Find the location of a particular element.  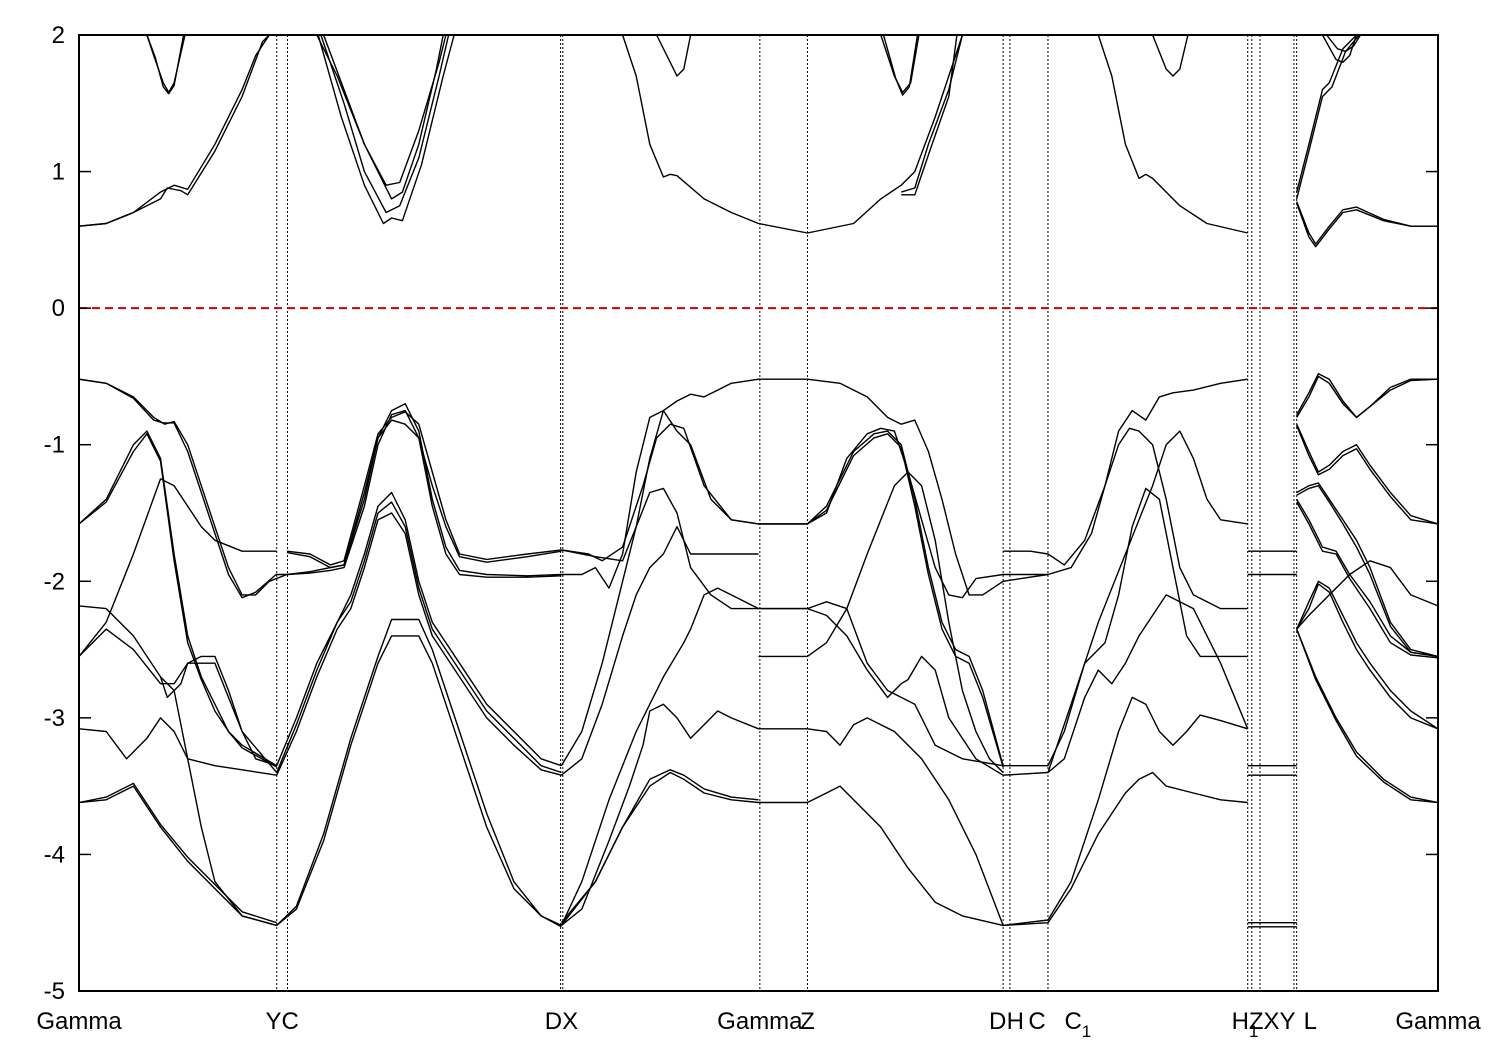

x-tick-label-1: YC is located at coordinates (281, 1021).